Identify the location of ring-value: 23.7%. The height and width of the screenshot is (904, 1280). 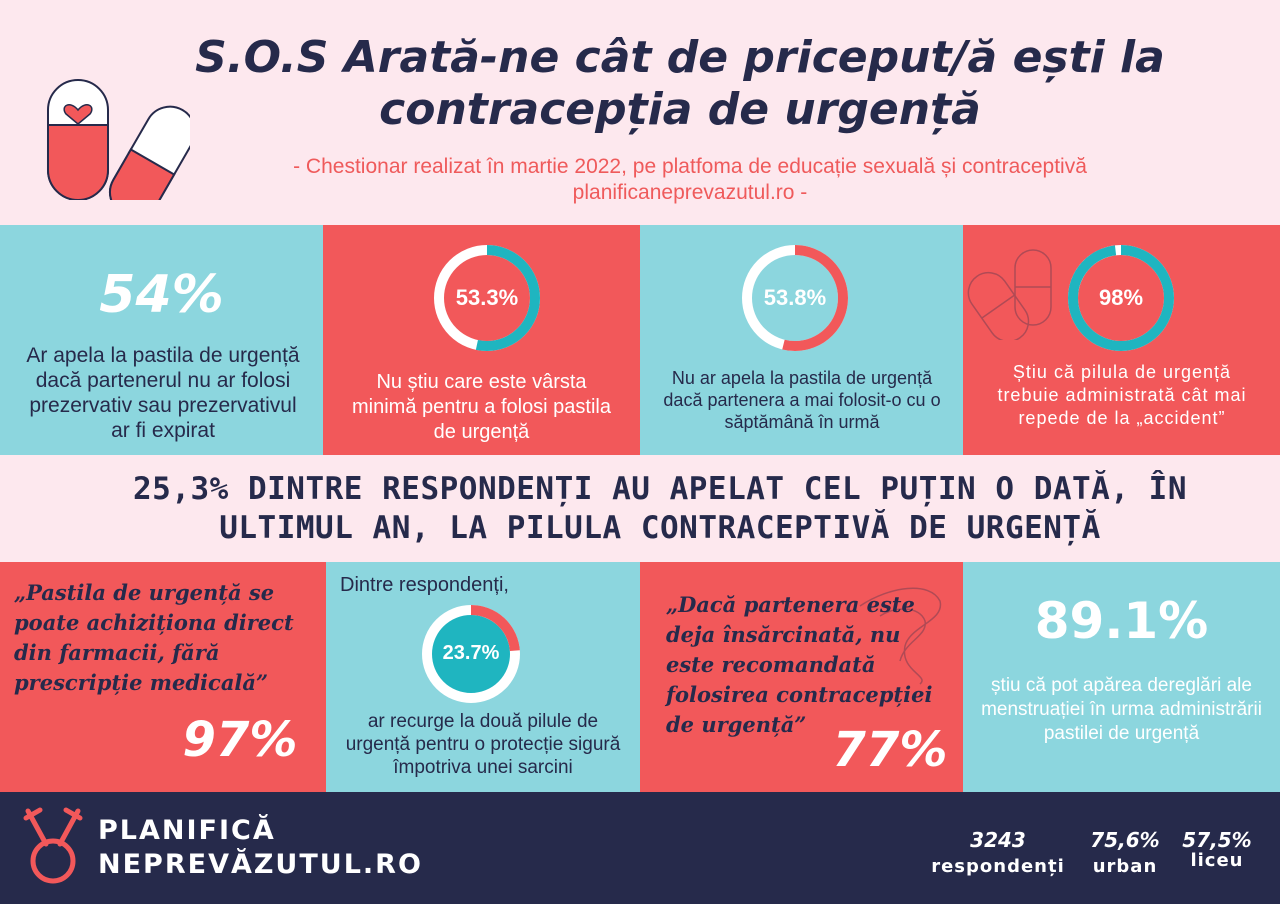
(471, 653).